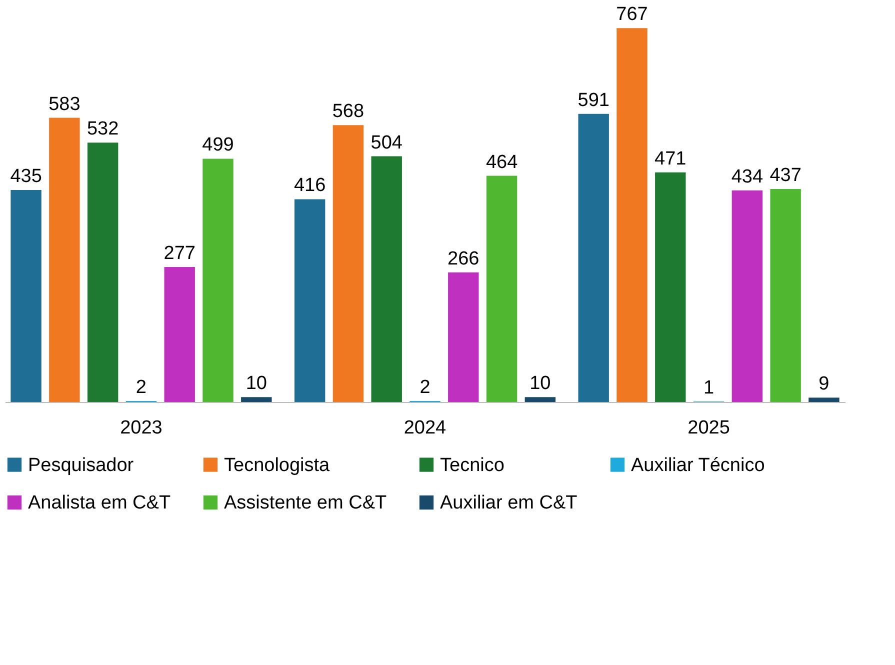 The height and width of the screenshot is (665, 895). I want to click on data-label: 471, so click(670, 159).